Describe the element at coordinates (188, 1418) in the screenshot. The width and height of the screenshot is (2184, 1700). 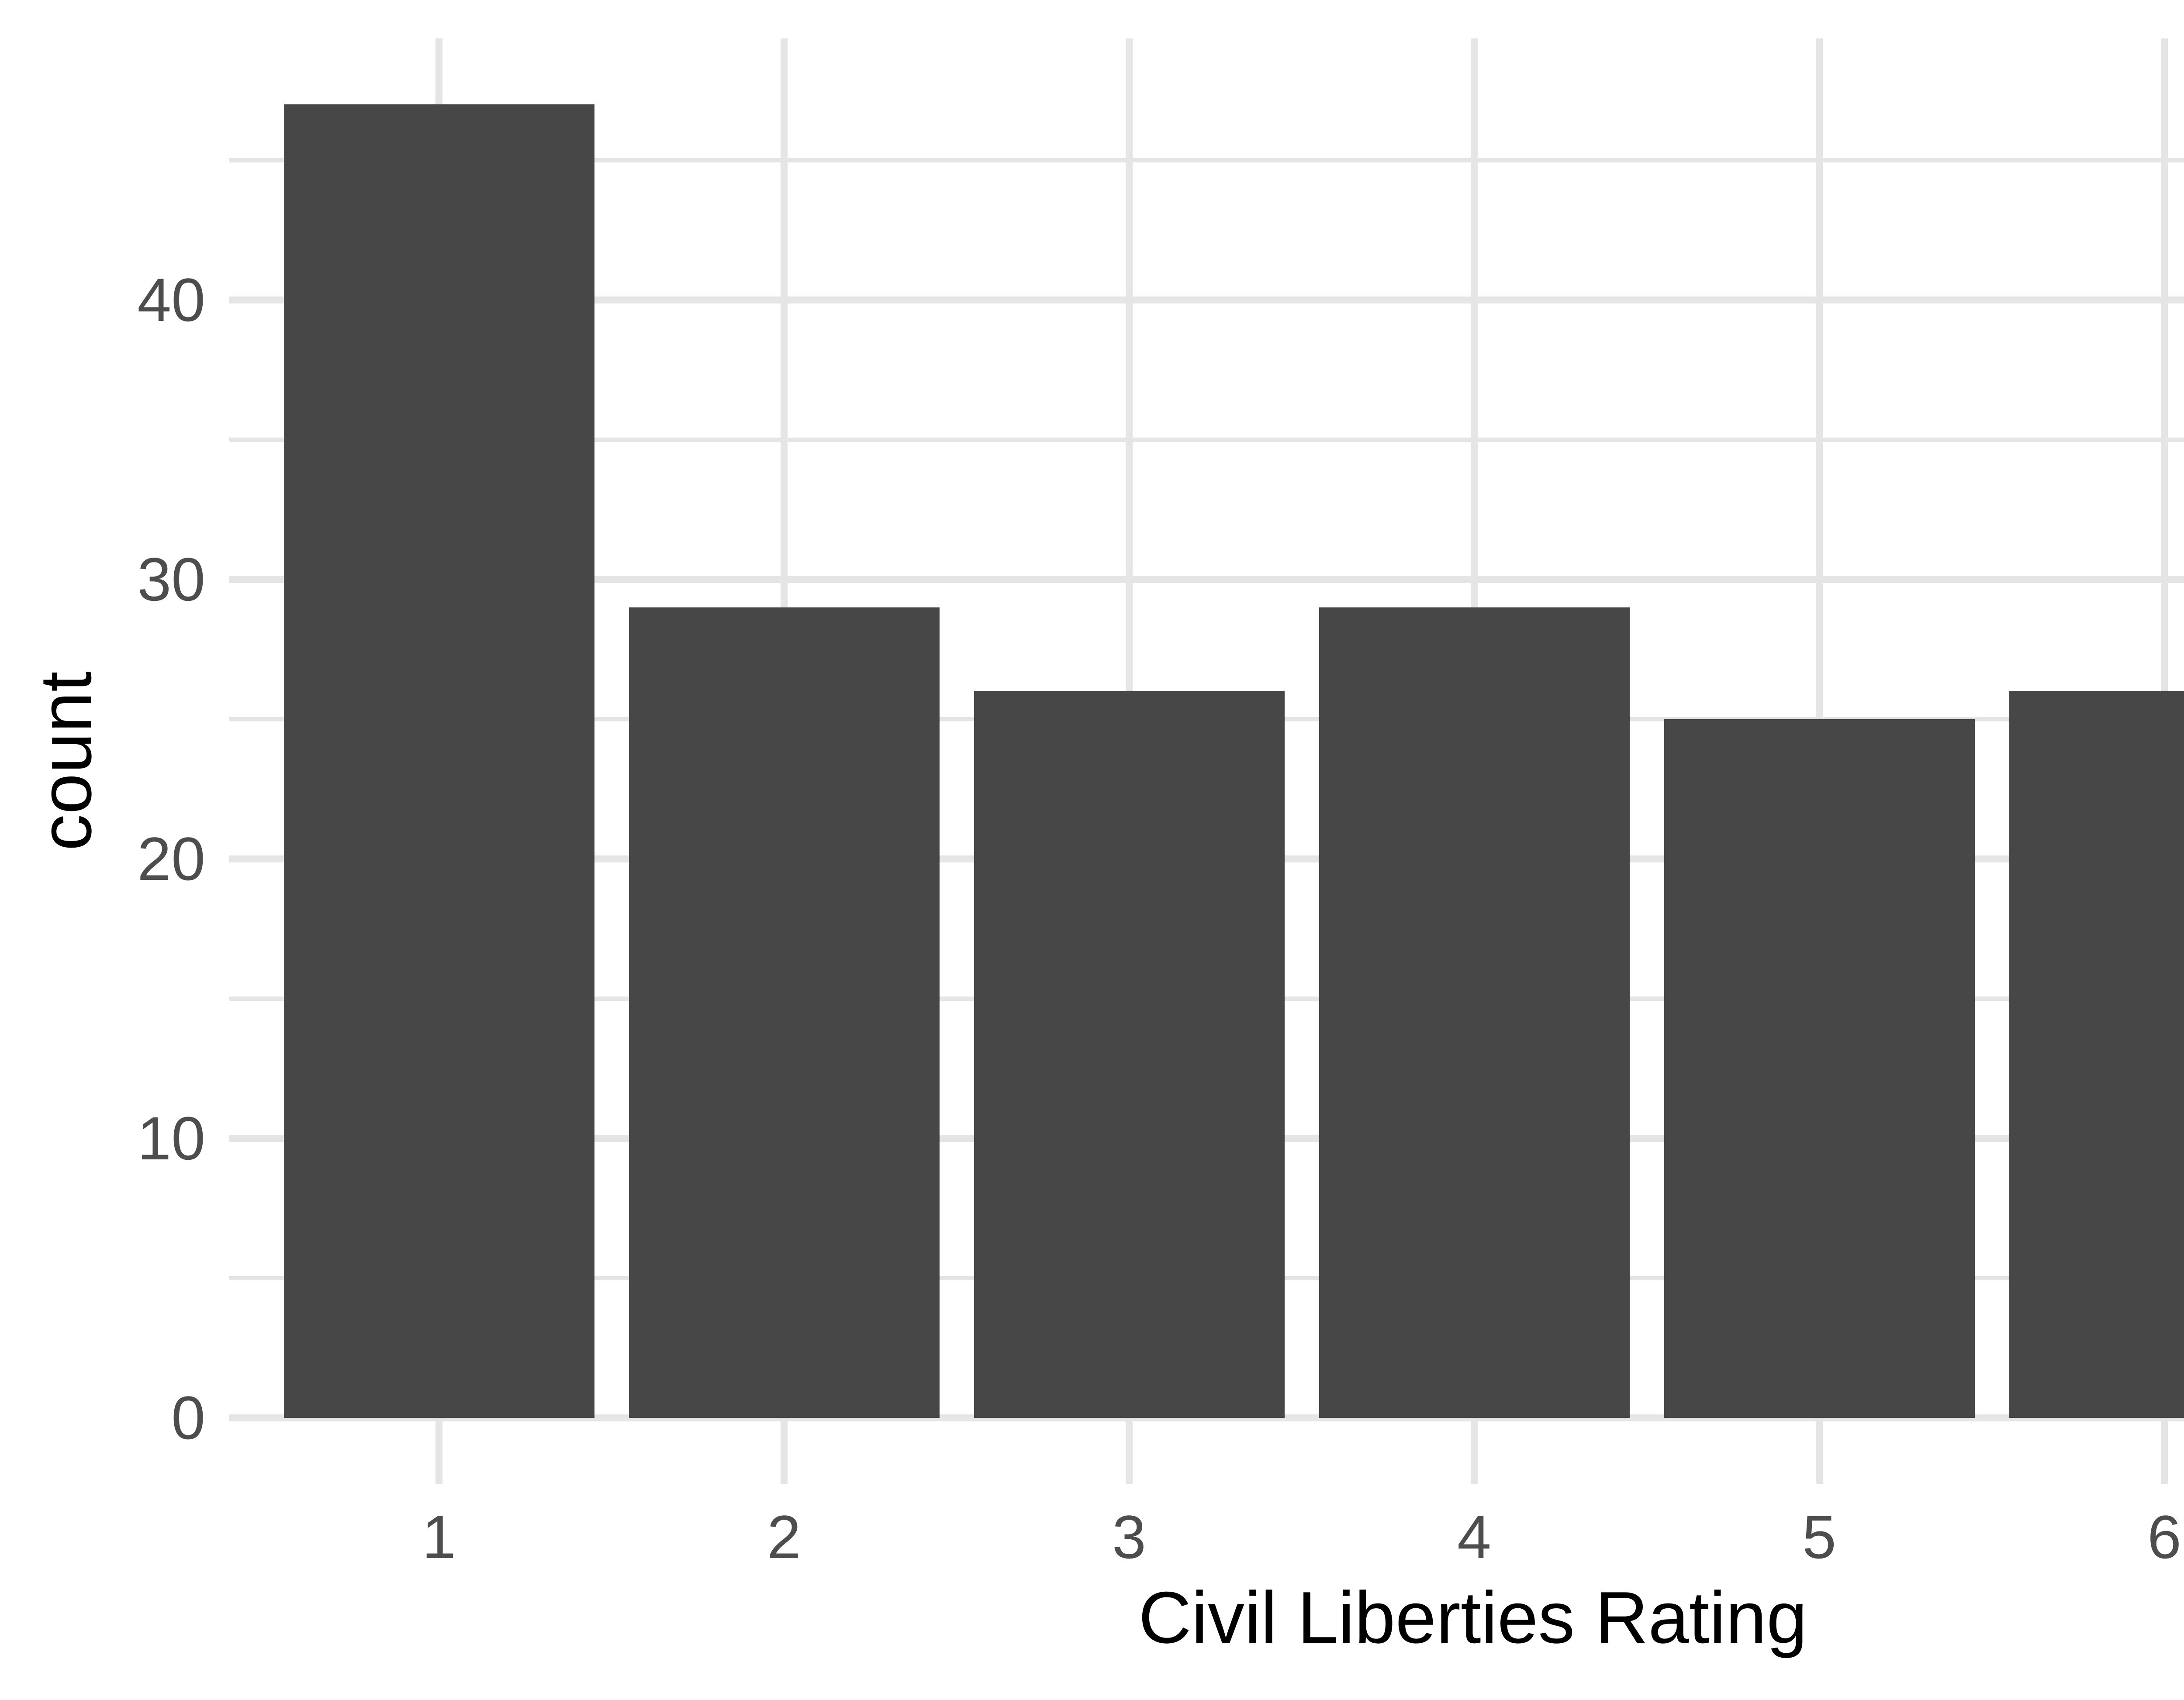
I see `y-tick-label: 0` at that location.